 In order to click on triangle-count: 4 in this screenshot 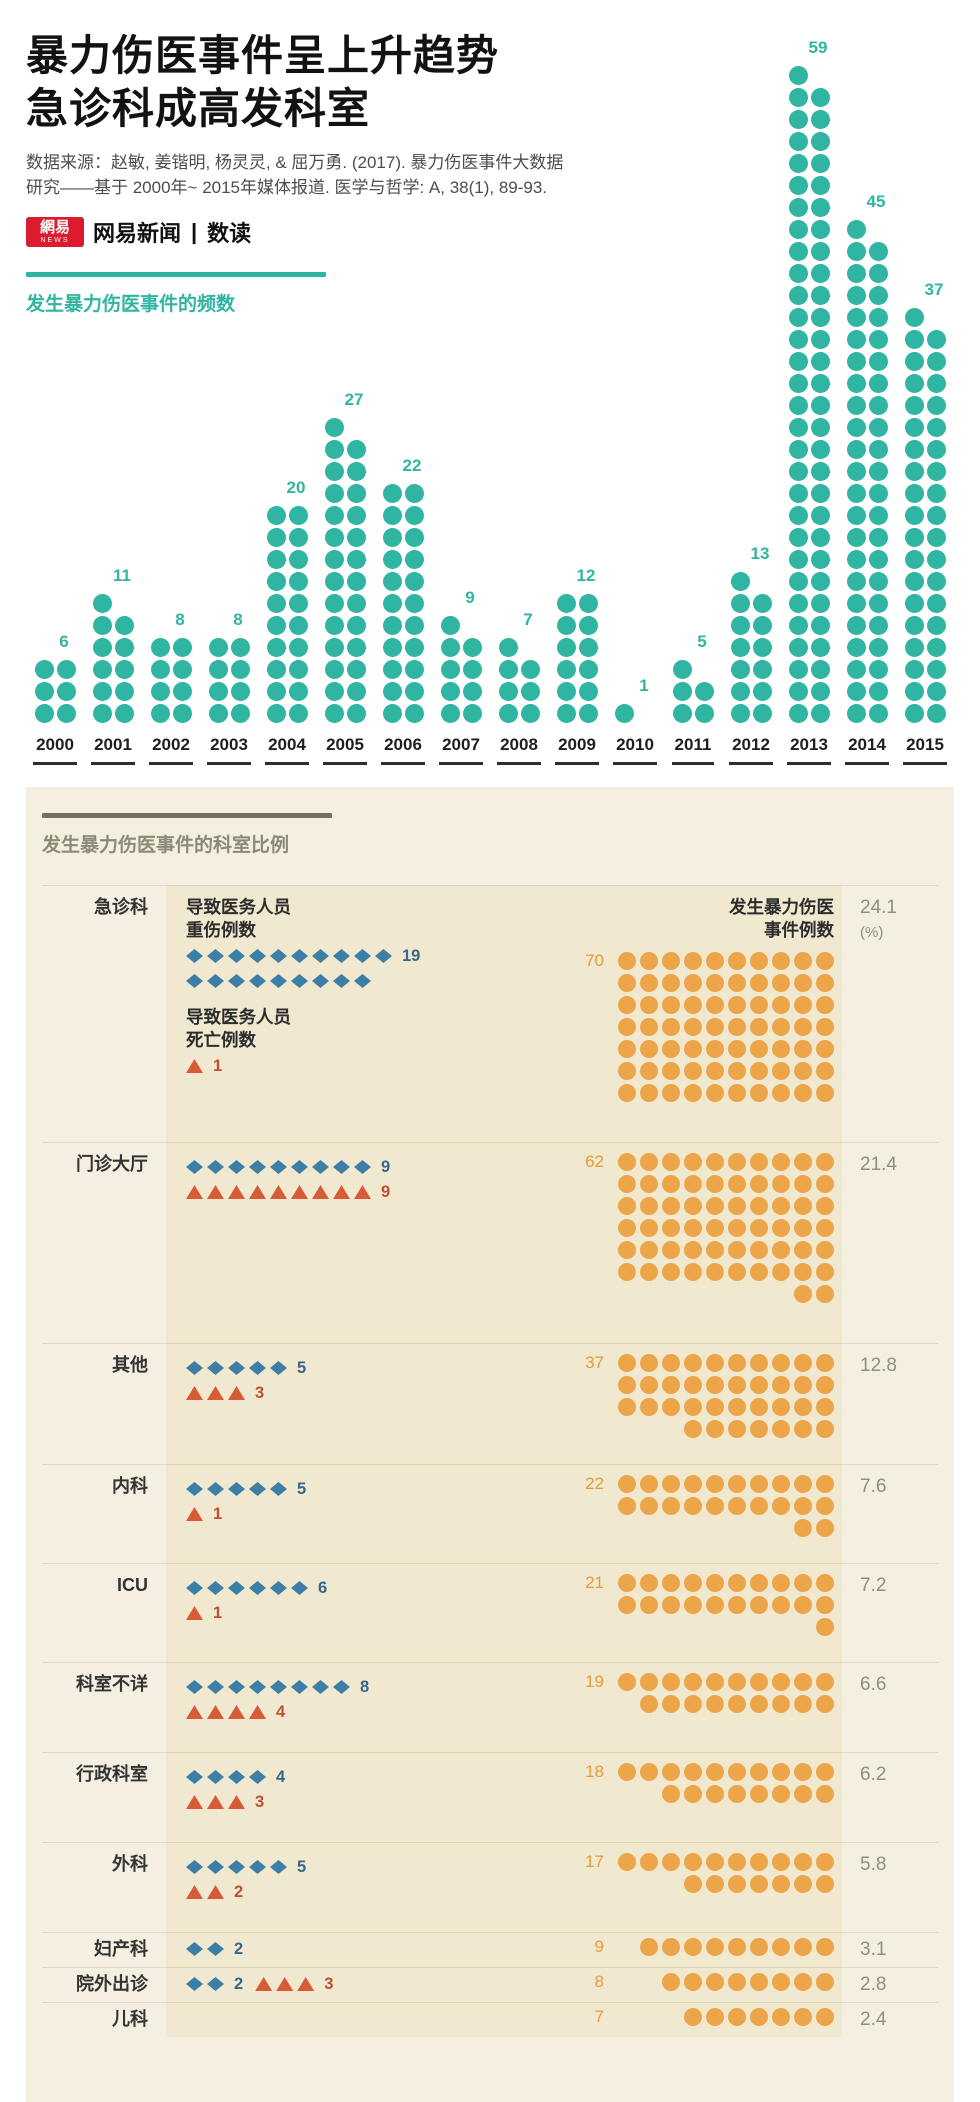, I will do `click(281, 1711)`.